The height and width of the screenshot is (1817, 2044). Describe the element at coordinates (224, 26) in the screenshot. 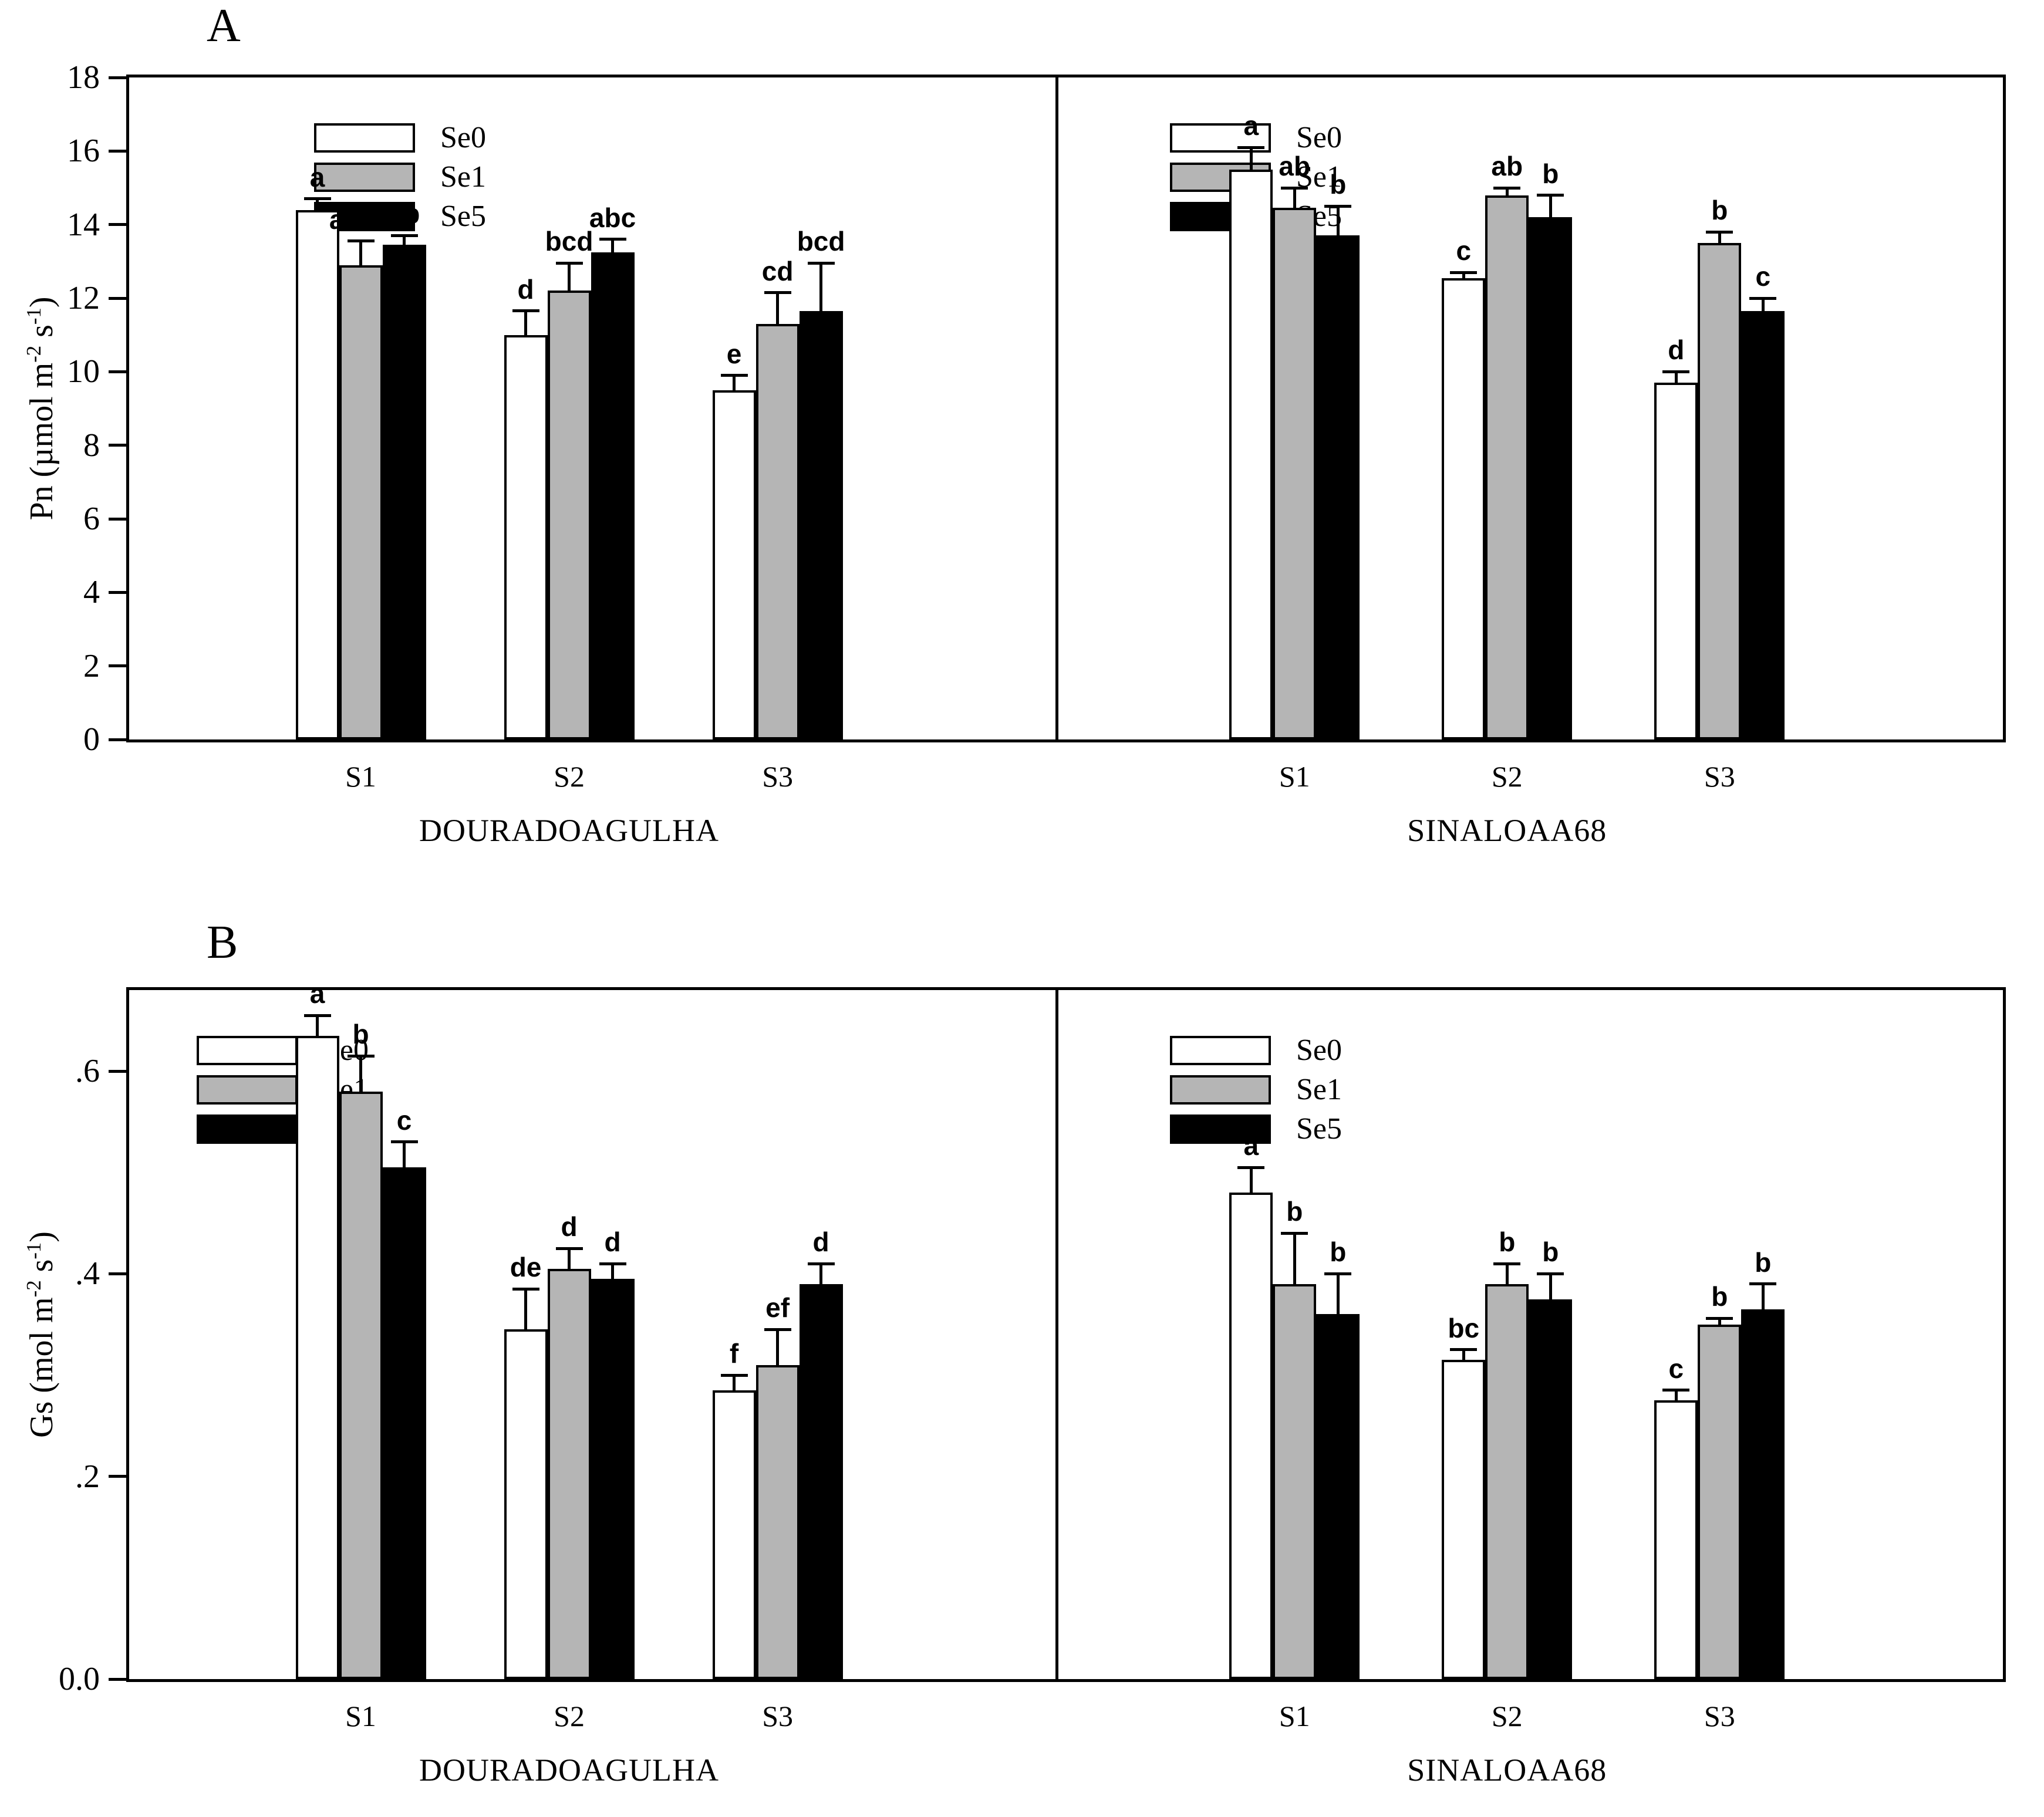

I see `panel-a-title: A` at that location.